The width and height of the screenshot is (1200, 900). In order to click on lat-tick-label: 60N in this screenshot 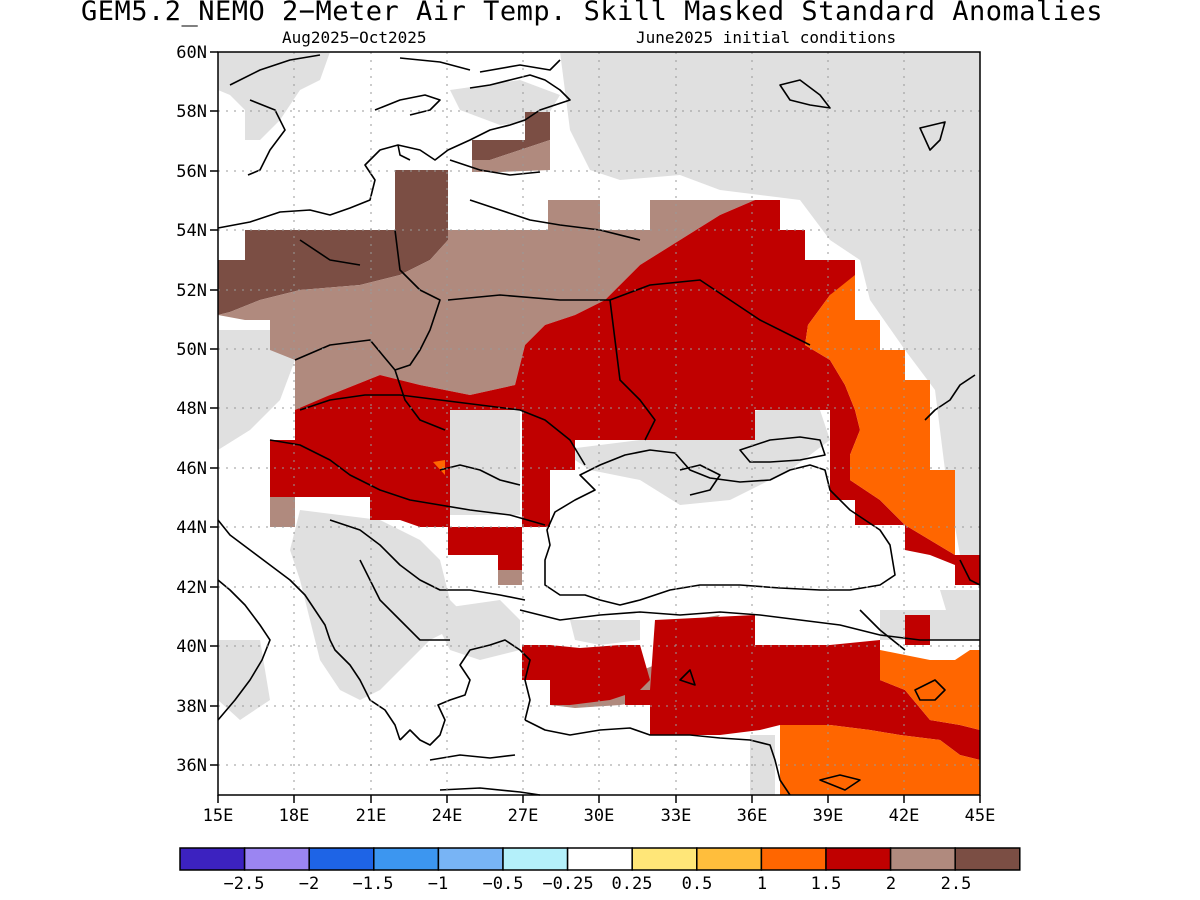, I will do `click(191, 53)`.